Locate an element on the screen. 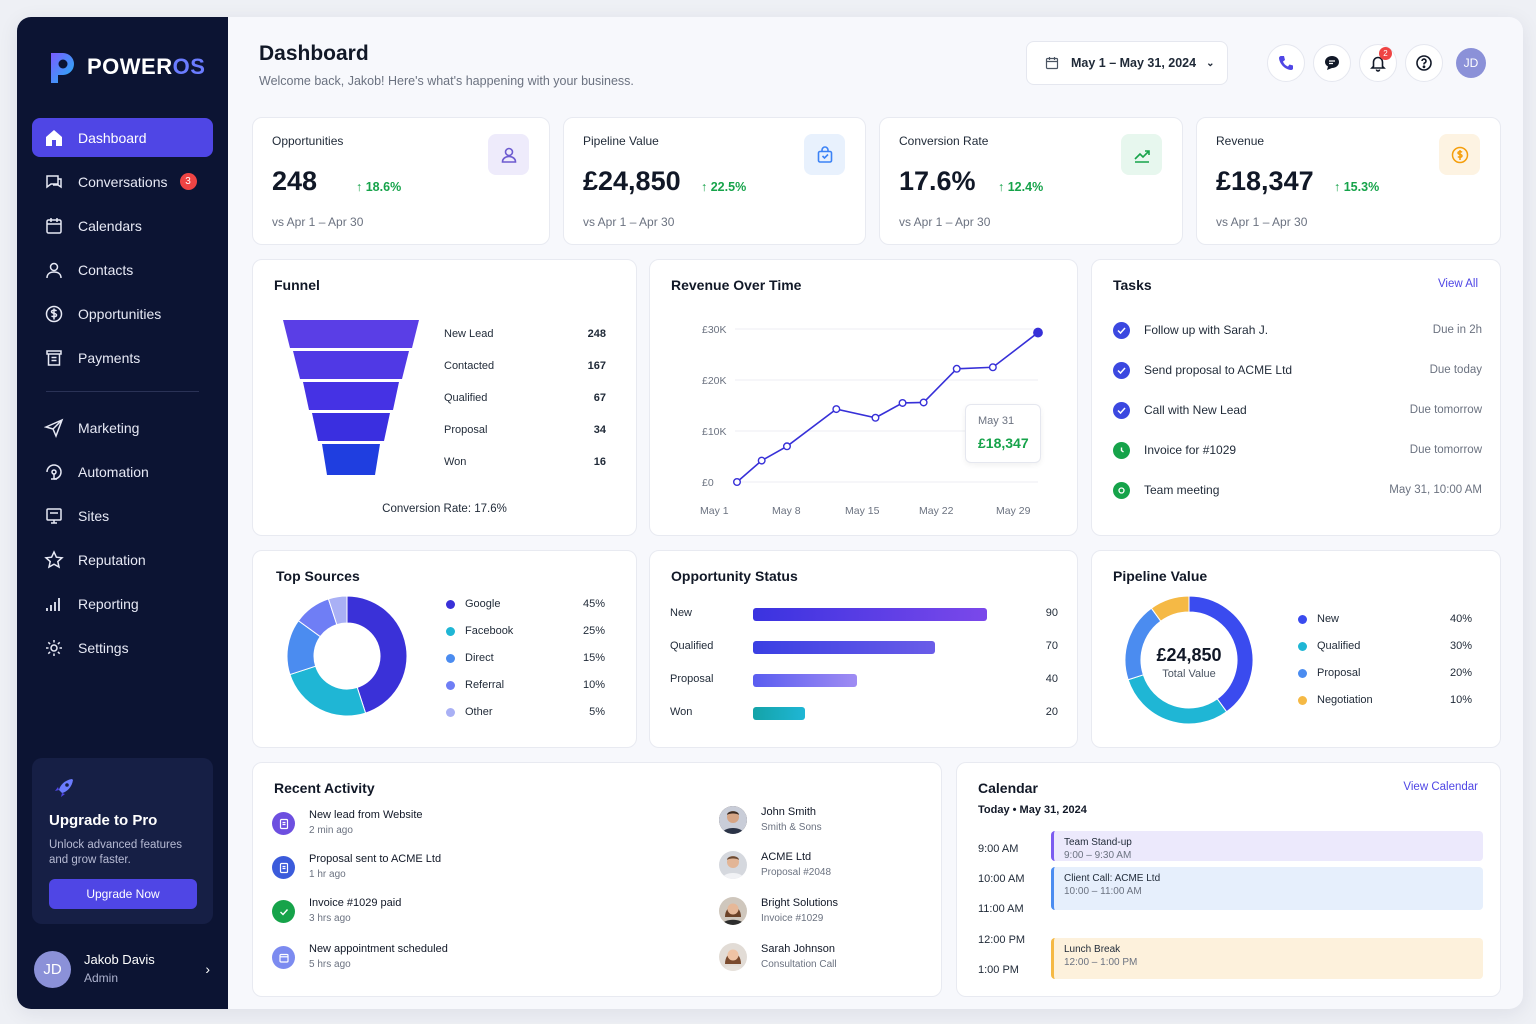 This screenshot has height=1024, width=1536. legend-value: 15% is located at coordinates (593, 658).